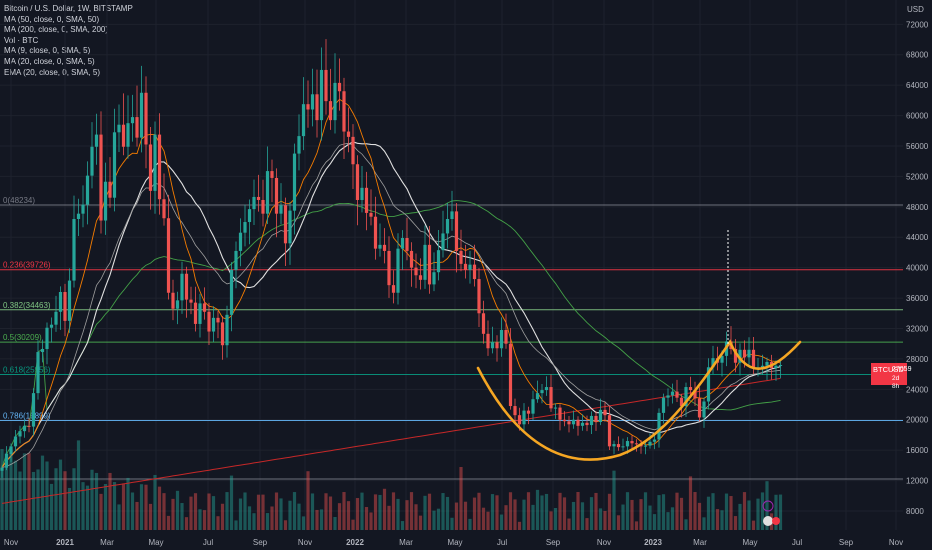 Image resolution: width=932 pixels, height=550 pixels. Describe the element at coordinates (915, 511) in the screenshot. I see `price-tick-label: 8000` at that location.